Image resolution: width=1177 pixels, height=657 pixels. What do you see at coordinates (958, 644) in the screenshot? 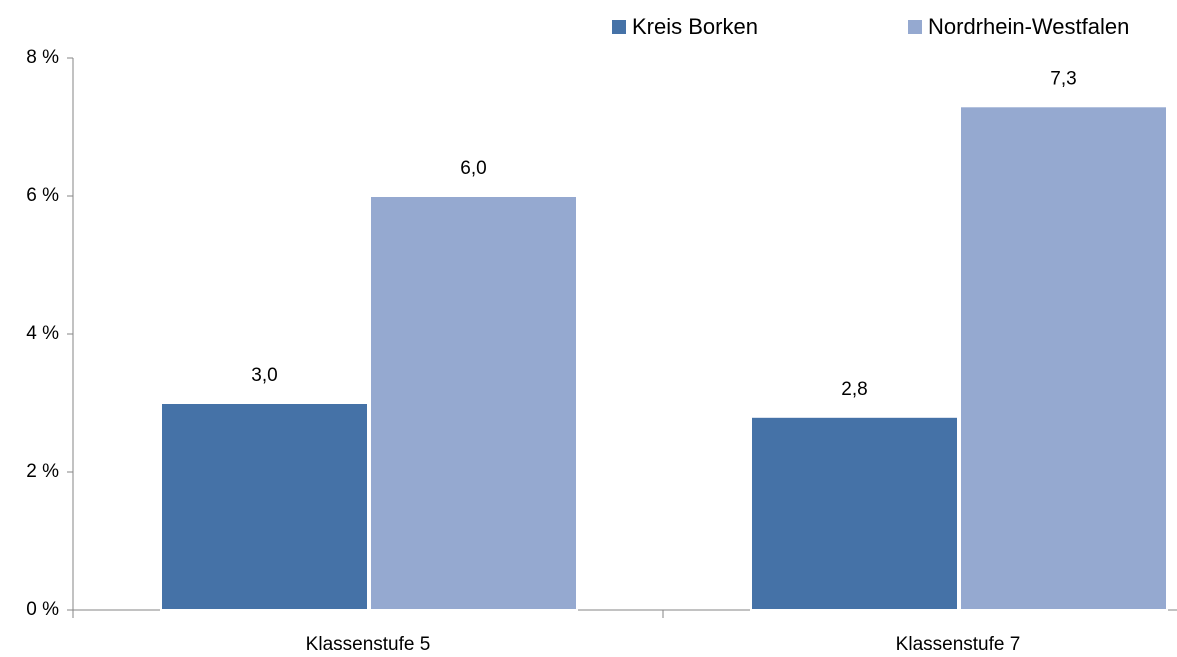
I see `x-tick-label: Klassenstufe 7` at bounding box center [958, 644].